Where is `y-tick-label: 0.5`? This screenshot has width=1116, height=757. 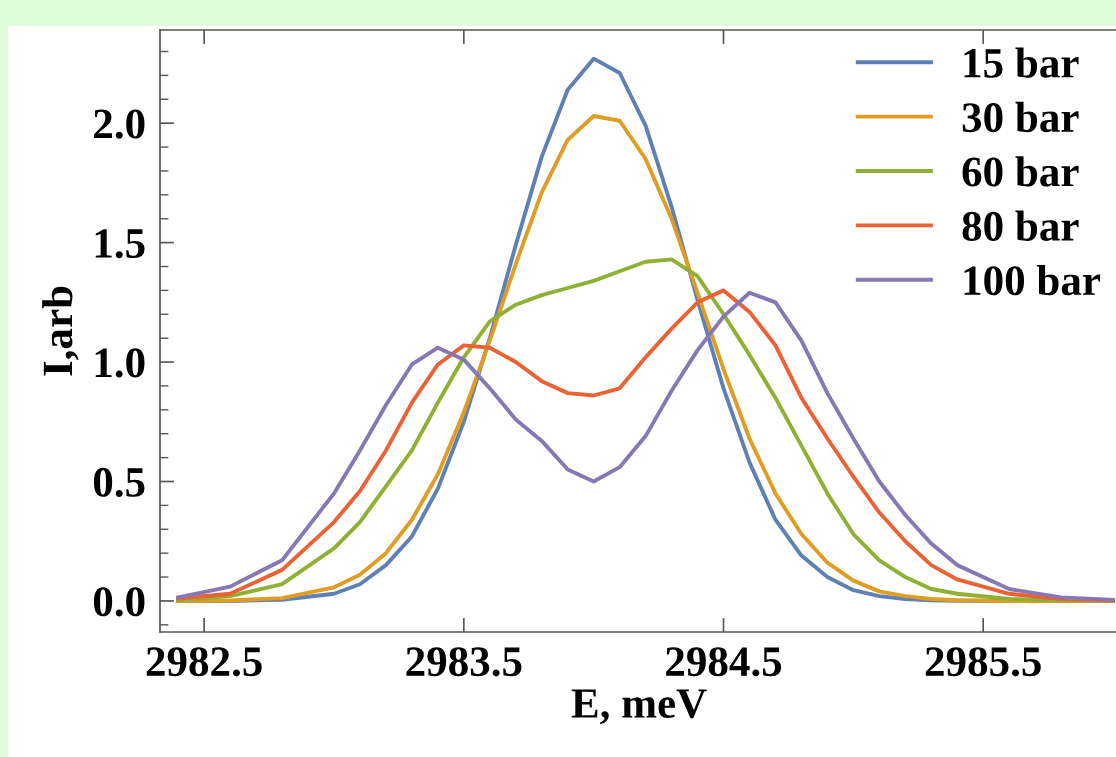
y-tick-label: 0.5 is located at coordinates (119, 482).